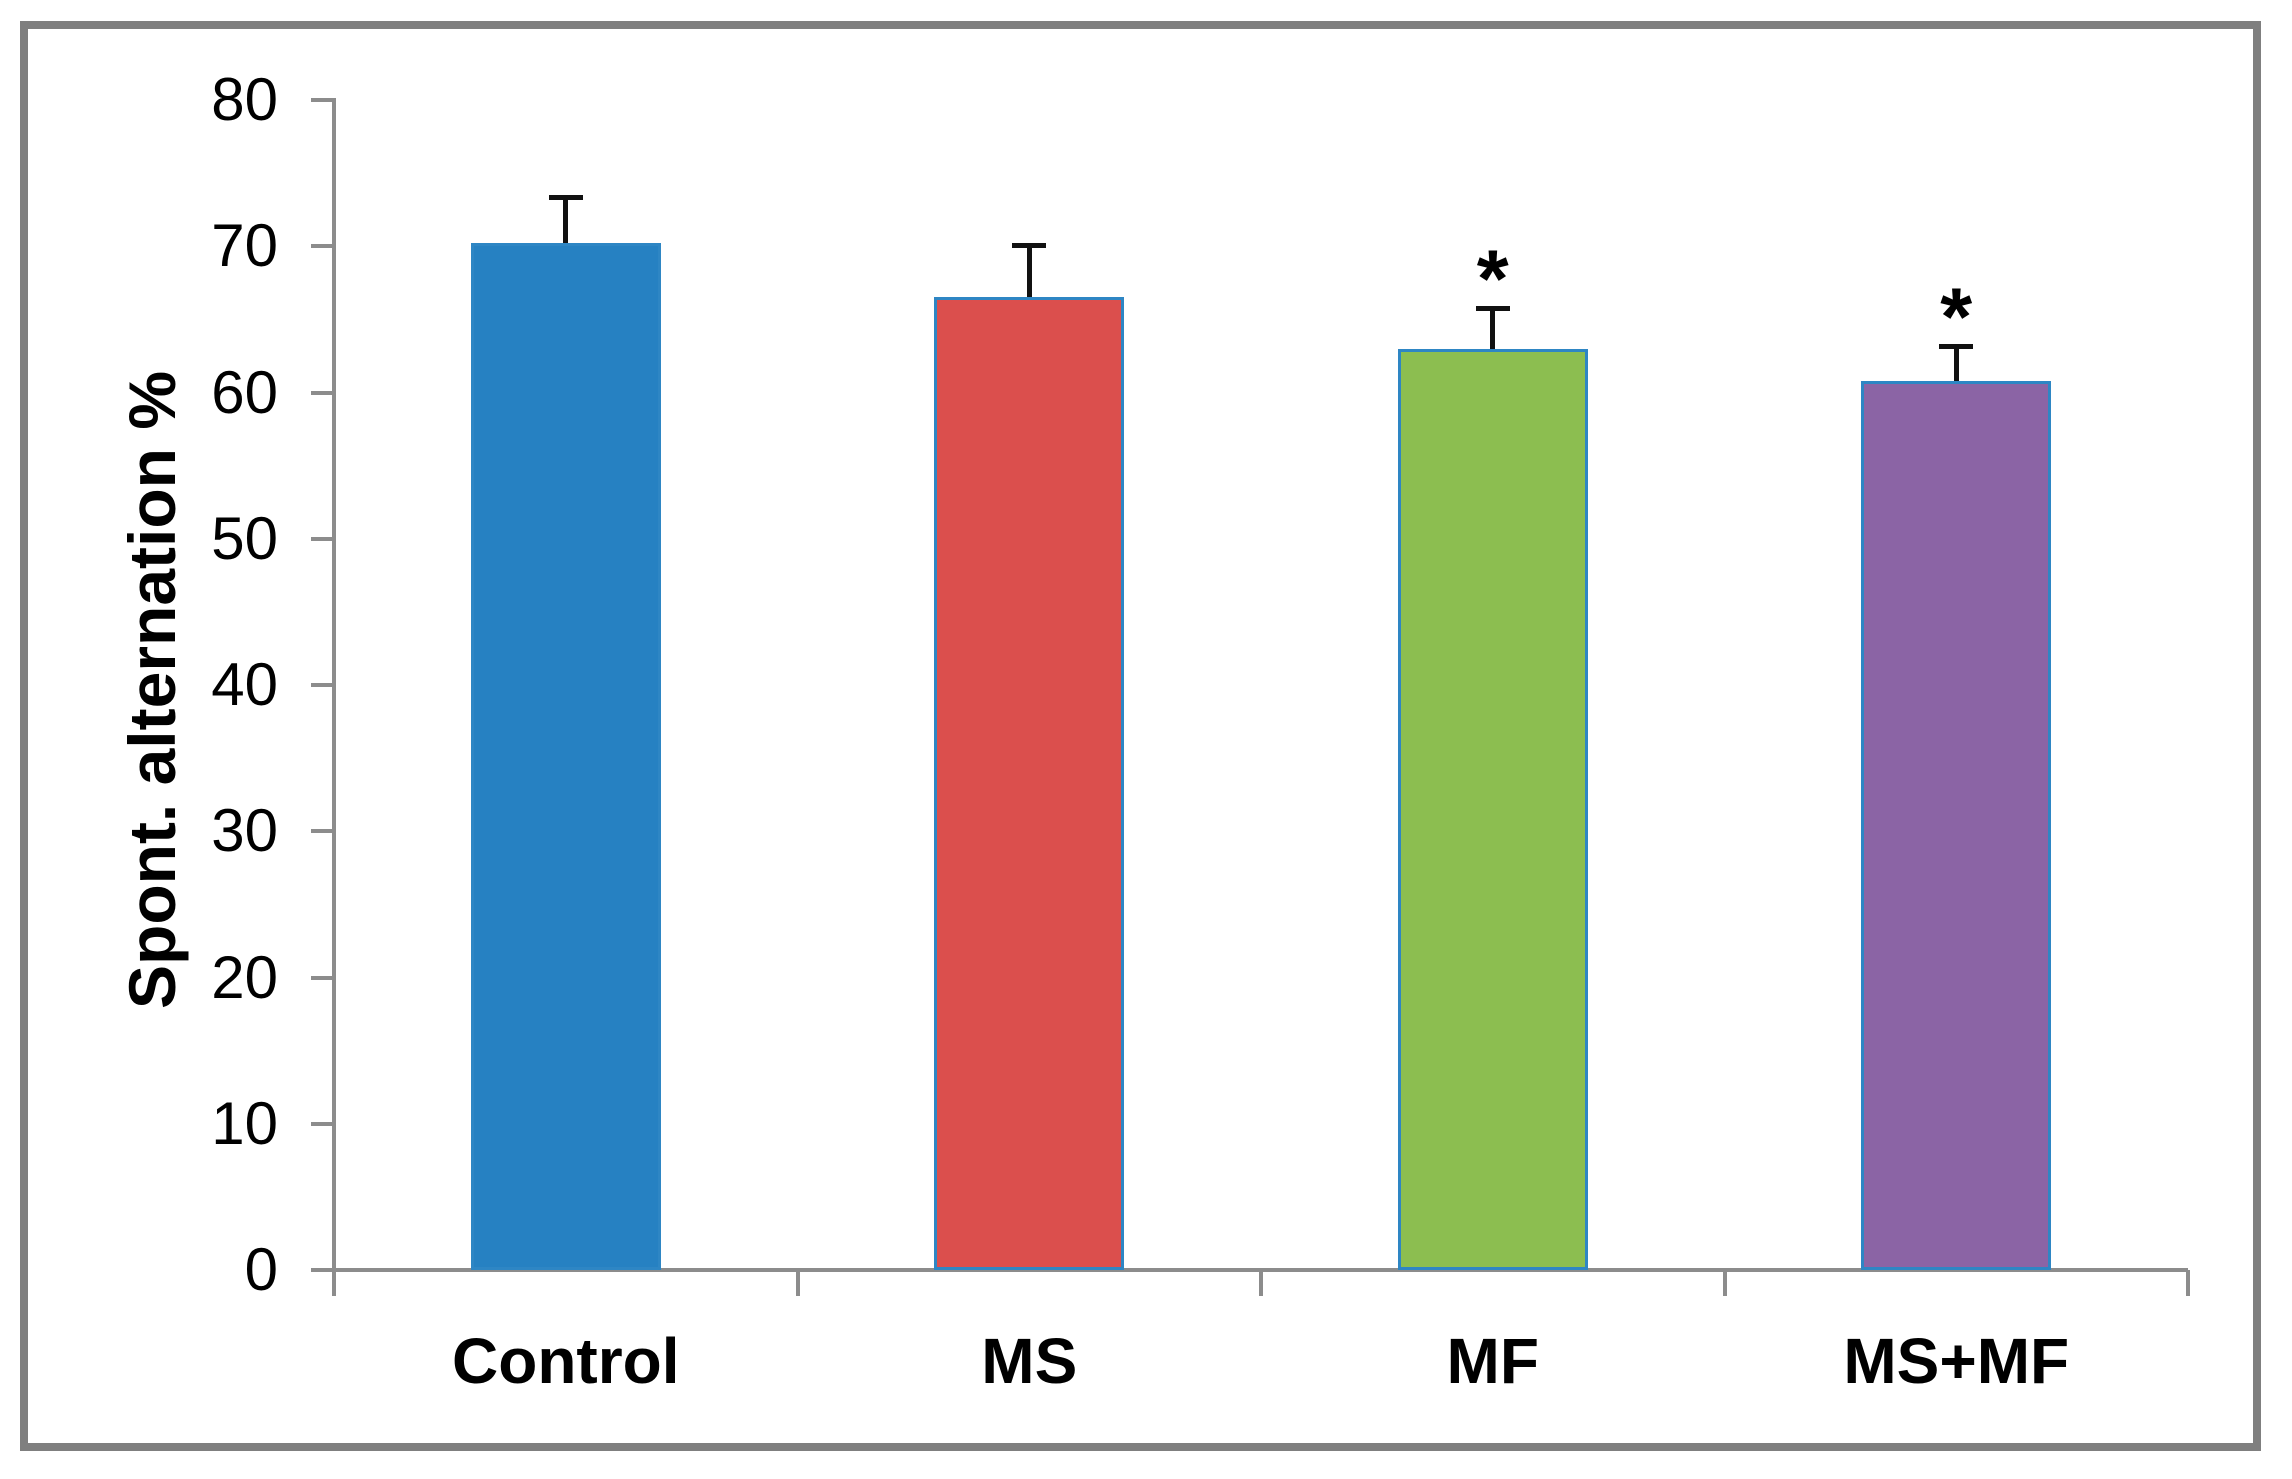 Image resolution: width=2292 pixels, height=1479 pixels. I want to click on y-axis-tick-label: 80, so click(244, 99).